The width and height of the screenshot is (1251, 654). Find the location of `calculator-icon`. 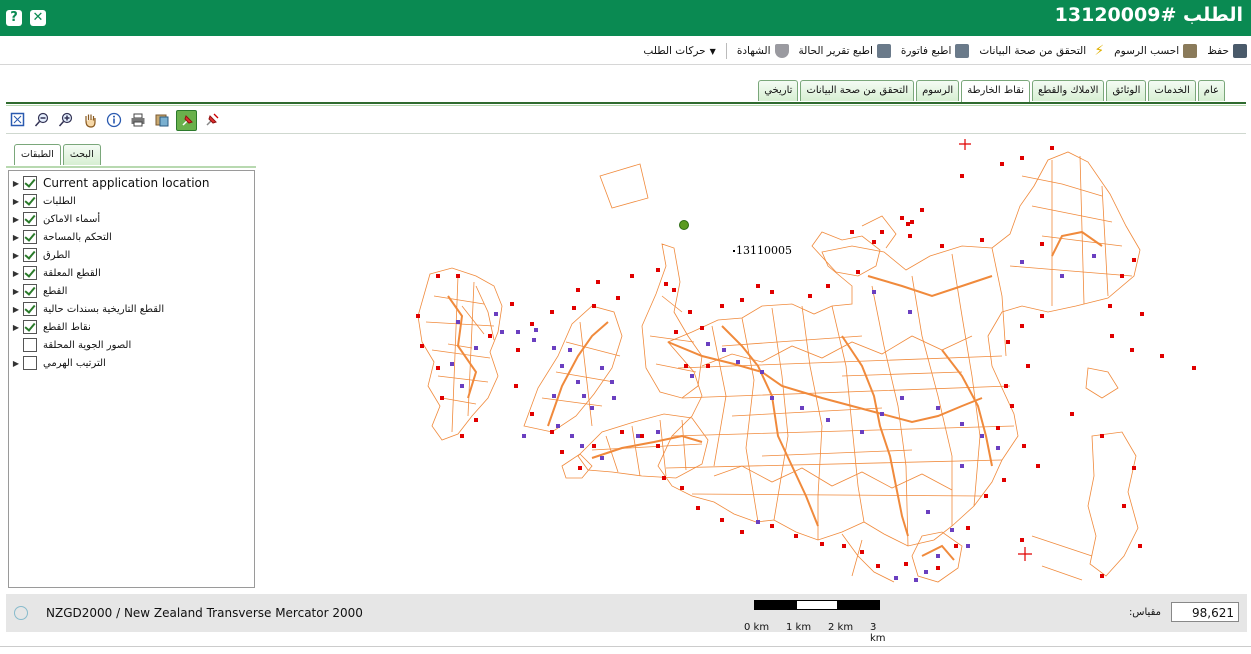

calculator-icon is located at coordinates (1190, 51).